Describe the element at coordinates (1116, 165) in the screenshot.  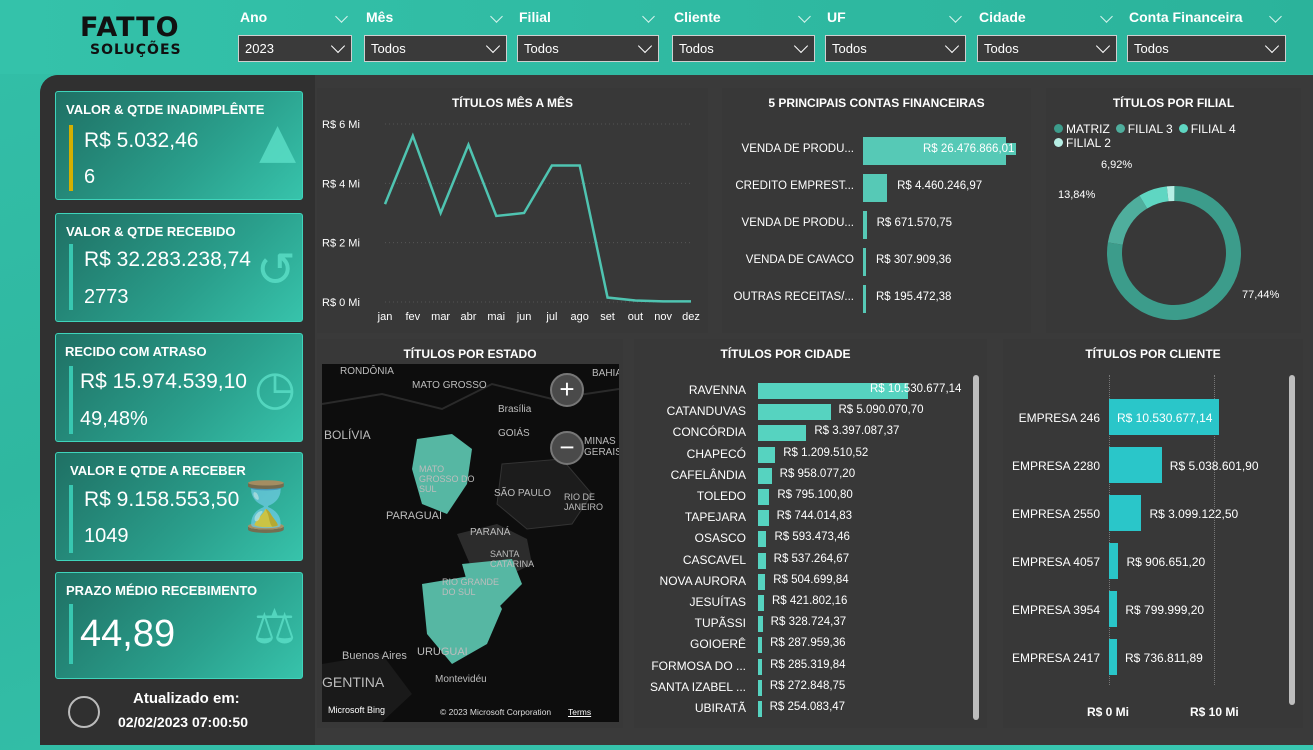
I see `slice-label: 6,92%` at that location.